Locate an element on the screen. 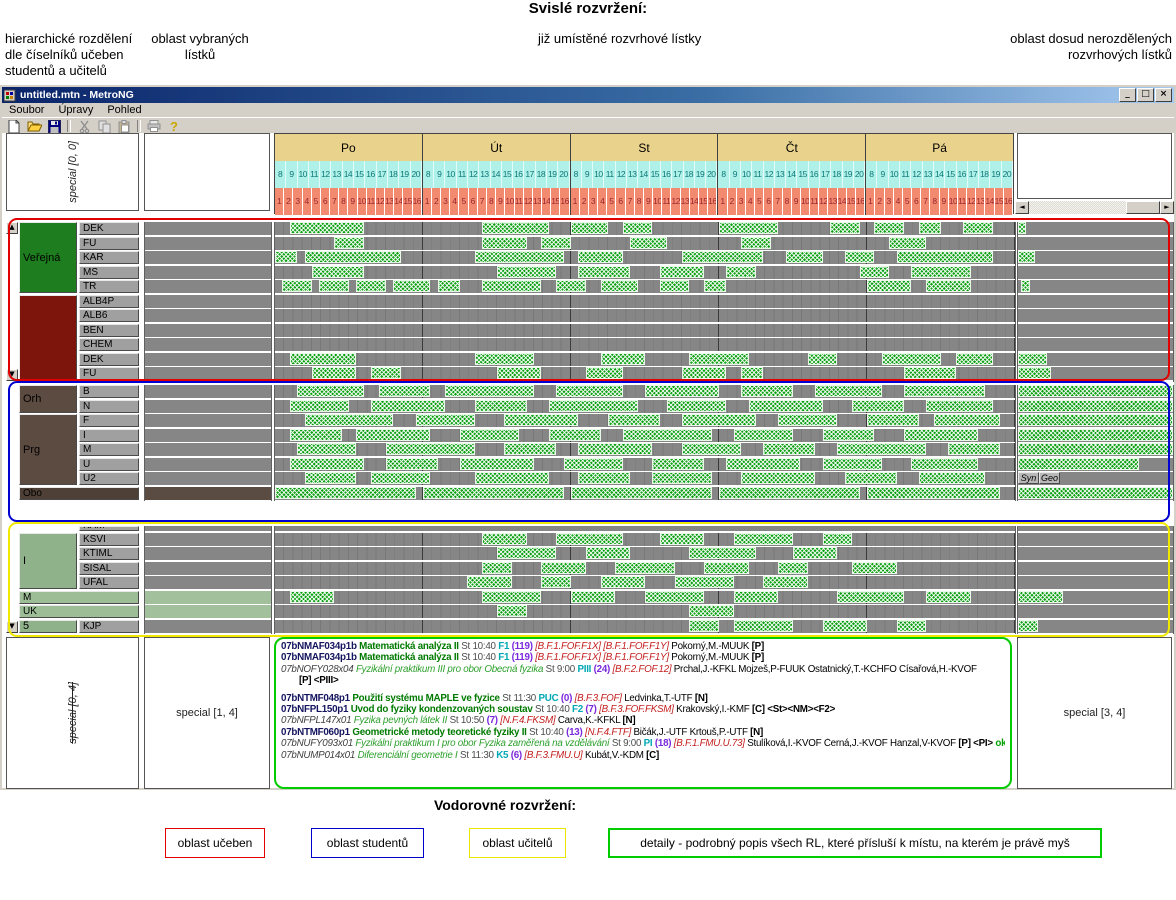  group-label: 5 is located at coordinates (48, 626).